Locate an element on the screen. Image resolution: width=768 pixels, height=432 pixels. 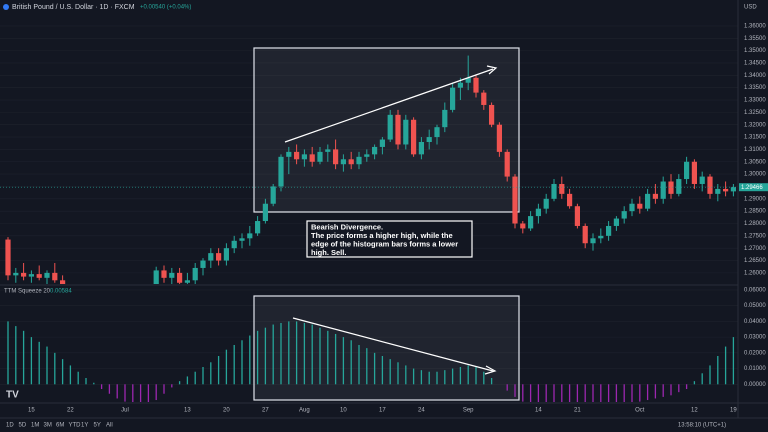
x-tick-label: Sep is located at coordinates (468, 411).